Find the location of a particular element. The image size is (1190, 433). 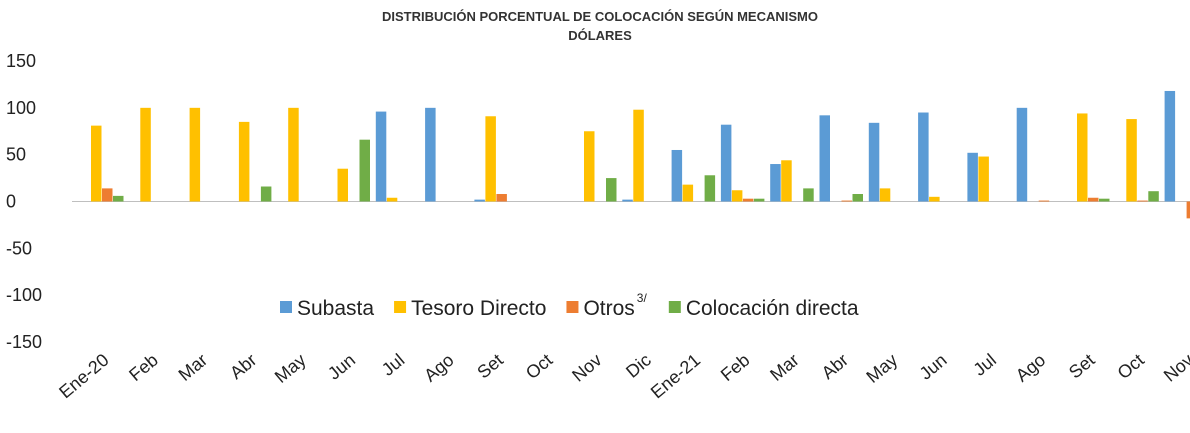

y-tick-label: 150 is located at coordinates (21, 61).